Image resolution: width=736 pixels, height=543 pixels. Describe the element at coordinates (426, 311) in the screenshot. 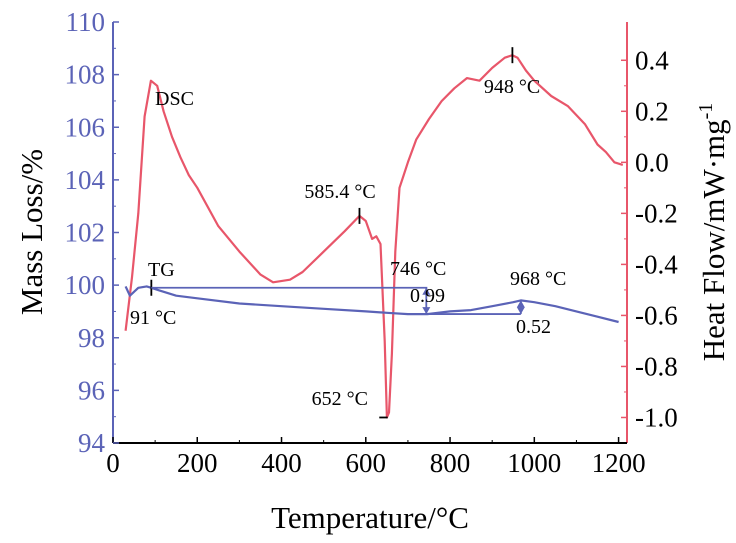

I see `arrow-099-head-bottom` at that location.